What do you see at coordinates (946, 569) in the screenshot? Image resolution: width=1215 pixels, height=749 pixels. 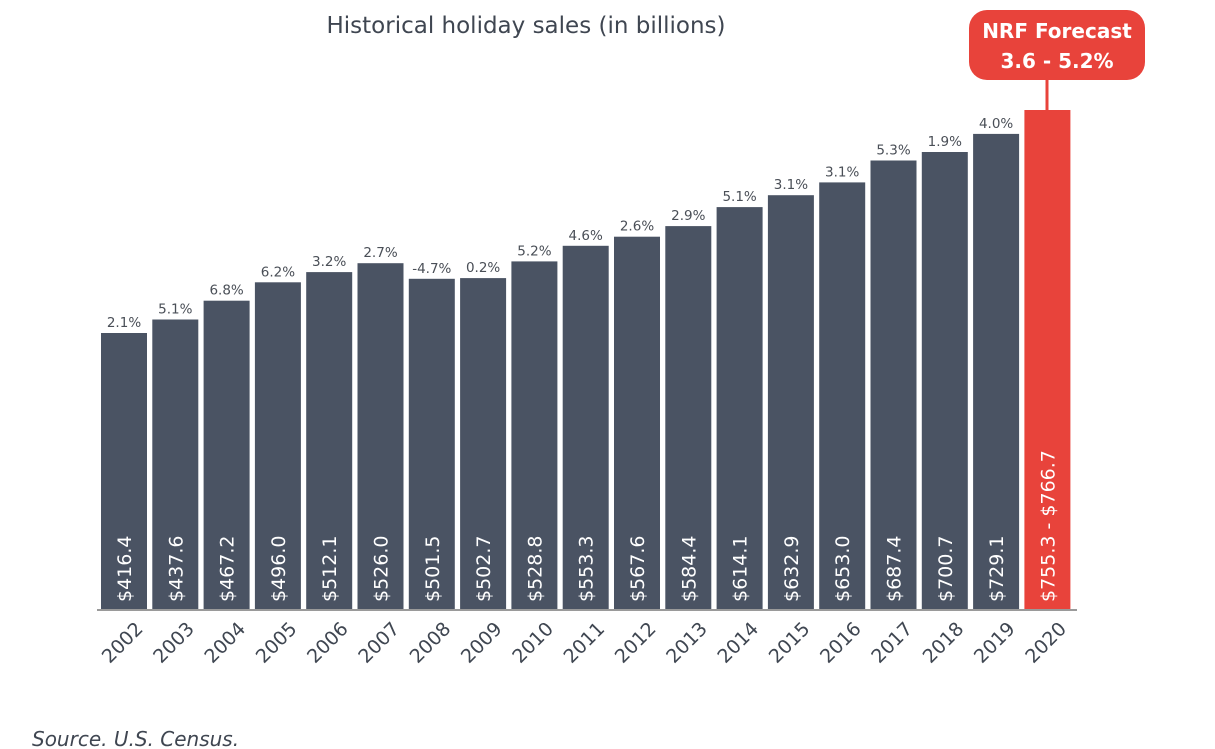 I see `value-label-2018: $700.7` at bounding box center [946, 569].